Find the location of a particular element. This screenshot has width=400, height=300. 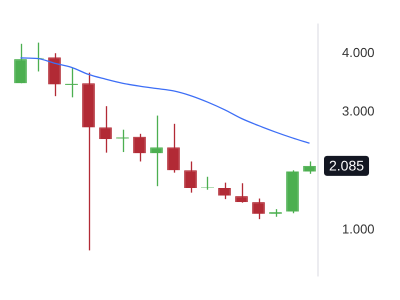

text: 2.085 is located at coordinates (346, 166).